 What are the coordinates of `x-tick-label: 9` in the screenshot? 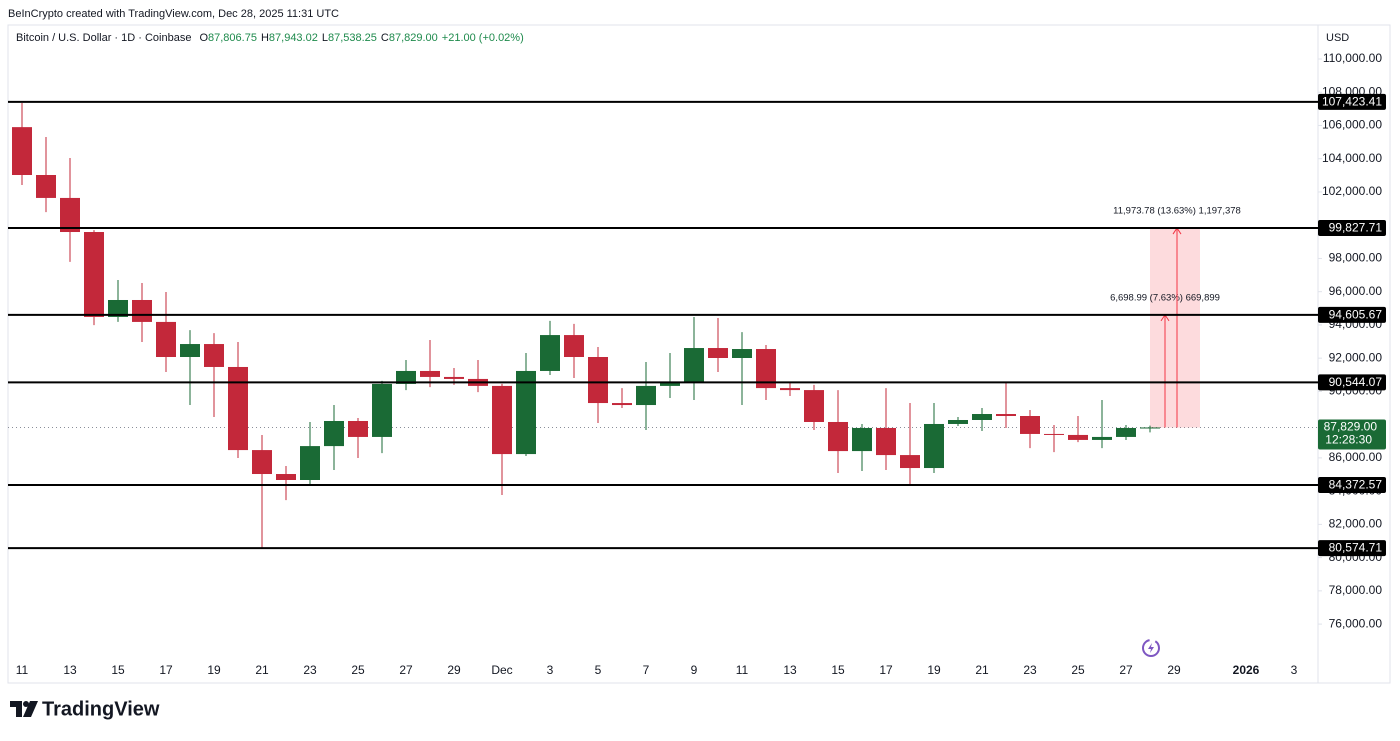 It's located at (694, 670).